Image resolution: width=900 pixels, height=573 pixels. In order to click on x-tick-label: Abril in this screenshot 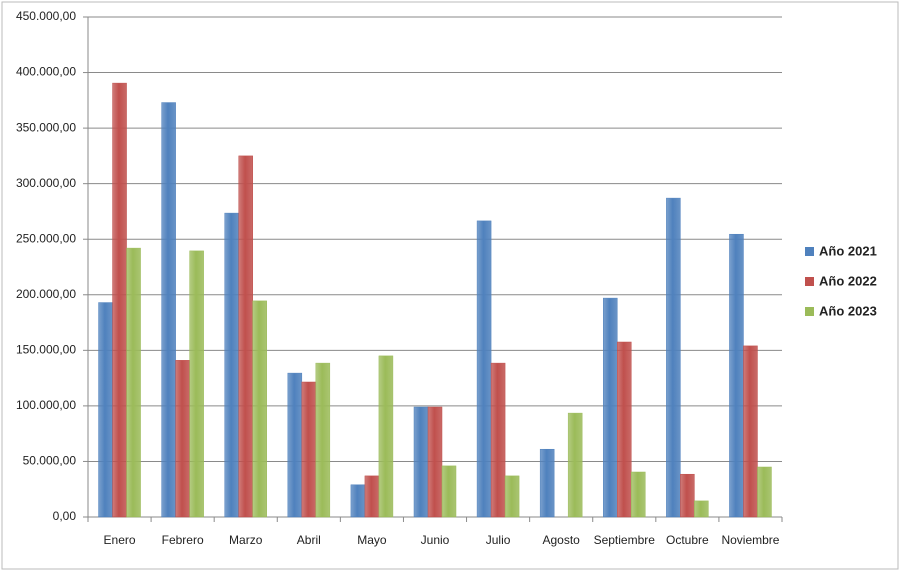, I will do `click(309, 540)`.